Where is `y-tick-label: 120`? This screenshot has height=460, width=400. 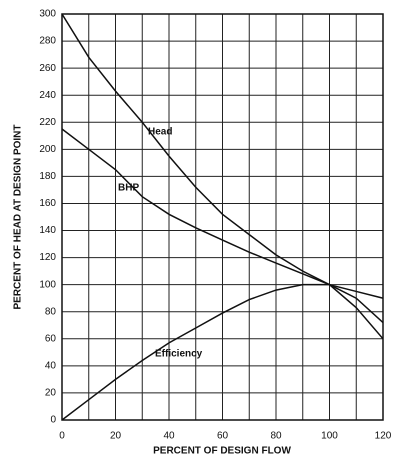
y-tick-label: 120 is located at coordinates (47, 257).